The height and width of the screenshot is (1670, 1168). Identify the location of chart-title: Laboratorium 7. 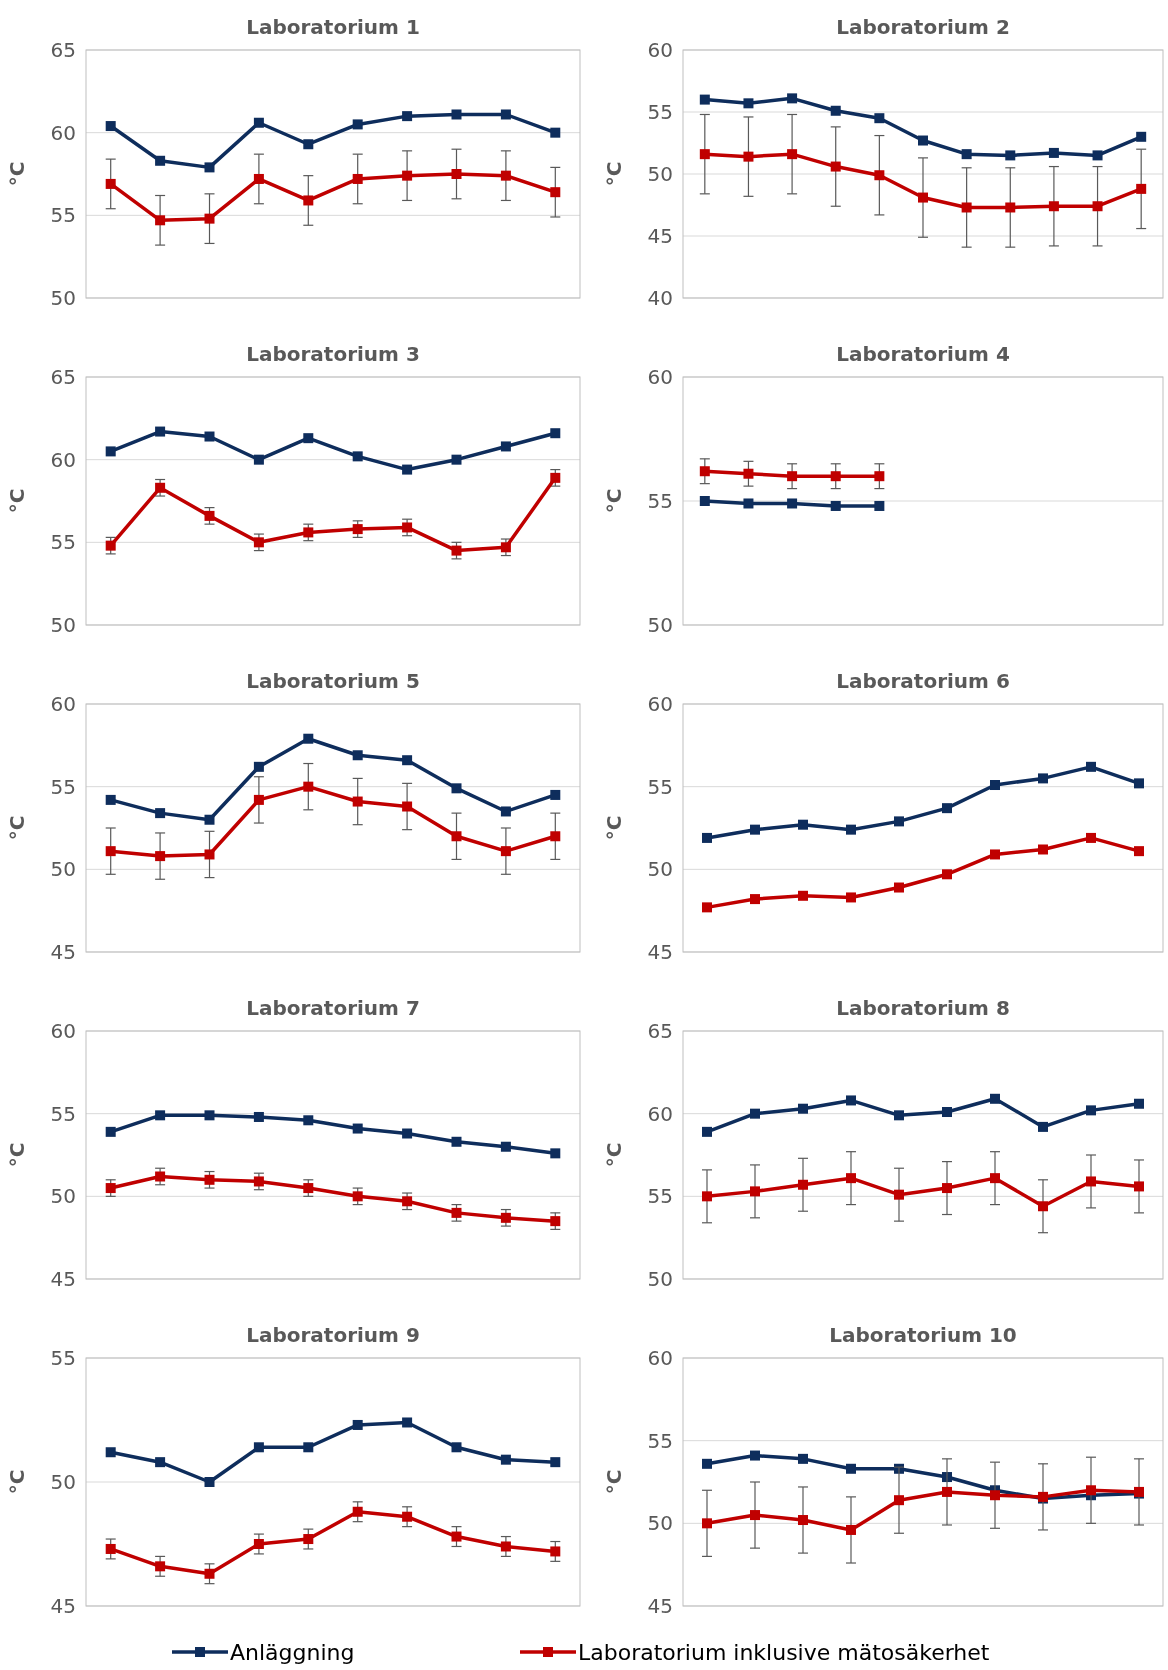
(333, 1008).